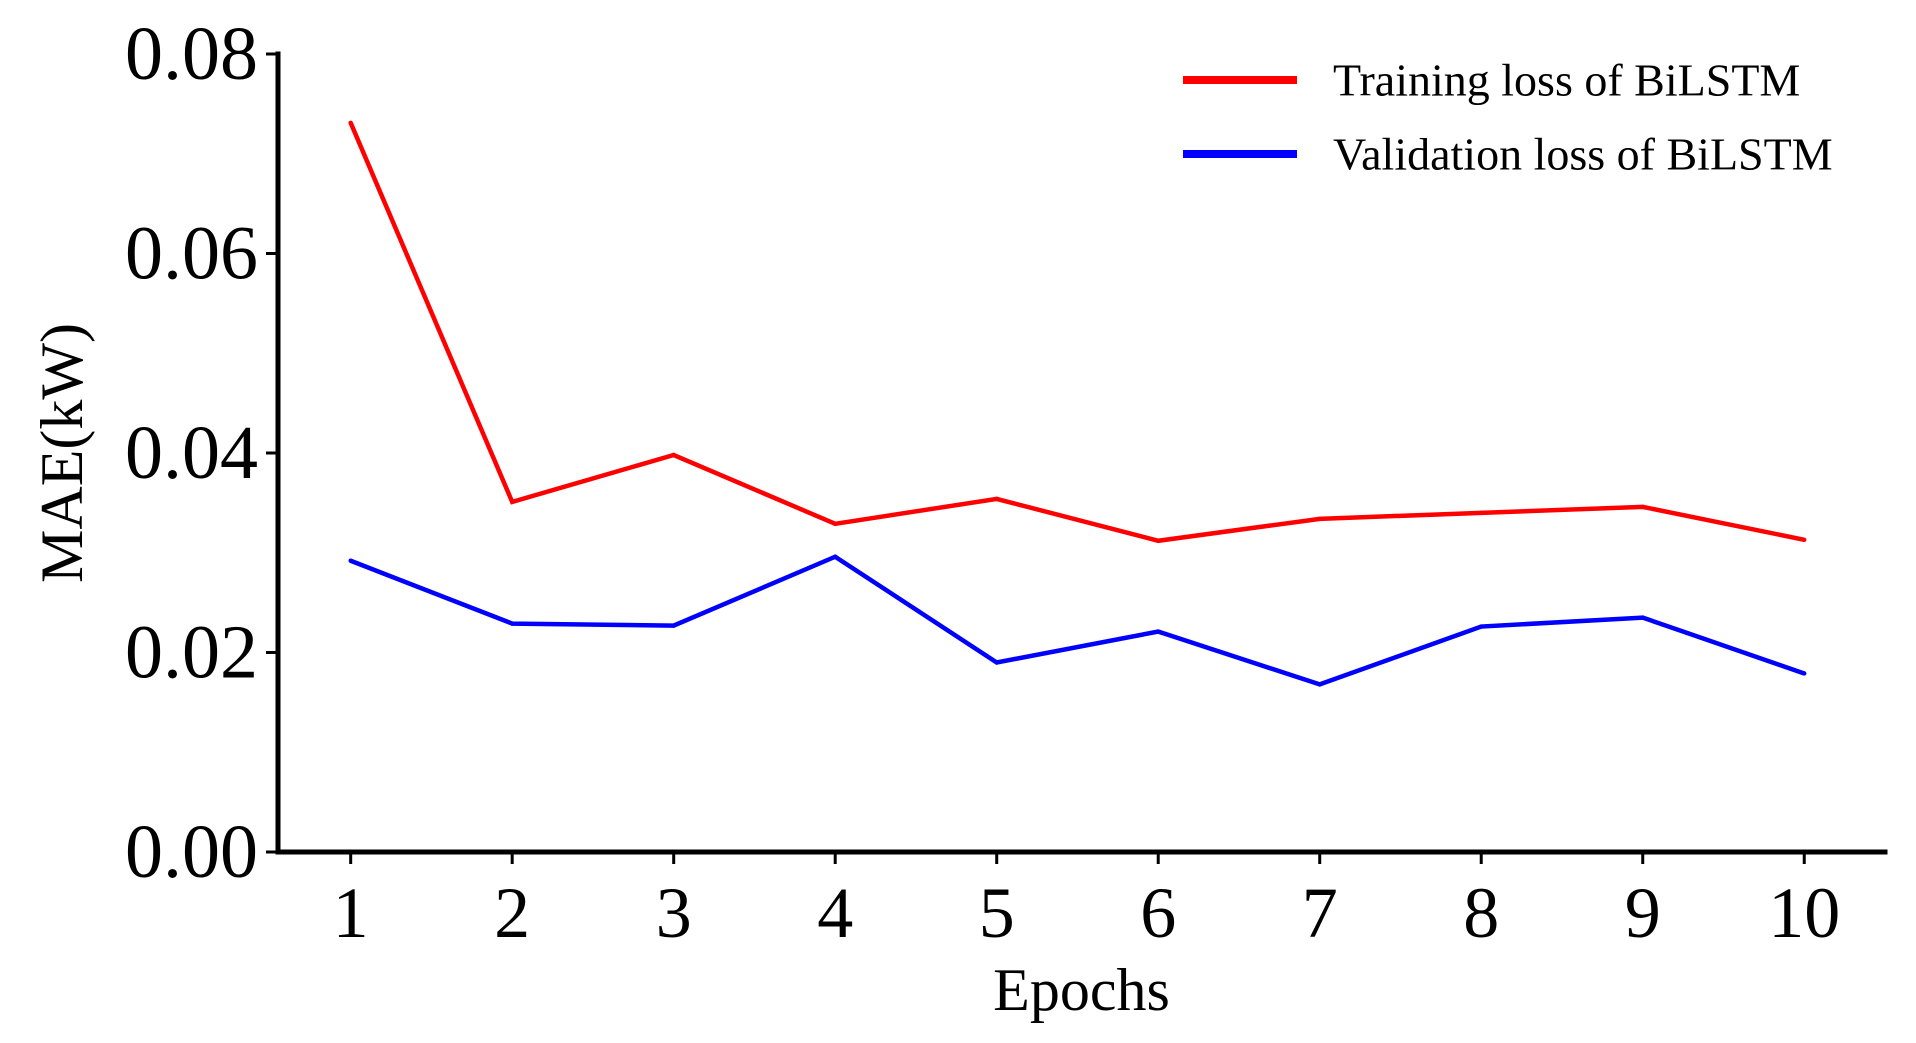  Describe the element at coordinates (1643, 913) in the screenshot. I see `x-tick-label: 9` at that location.